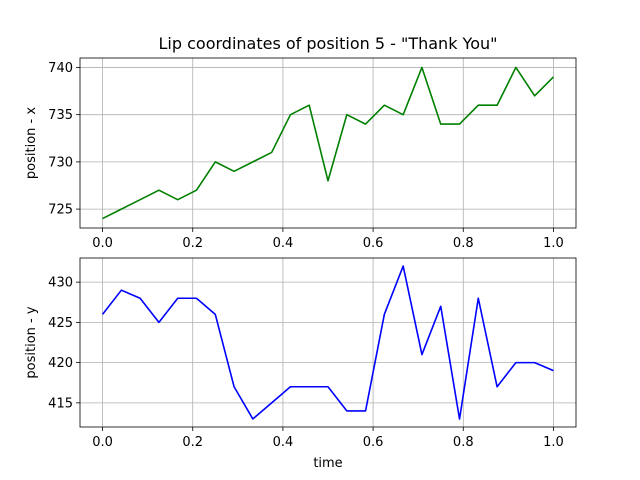 The width and height of the screenshot is (640, 480). Describe the element at coordinates (31, 143) in the screenshot. I see `y-axis-label: position - x` at that location.